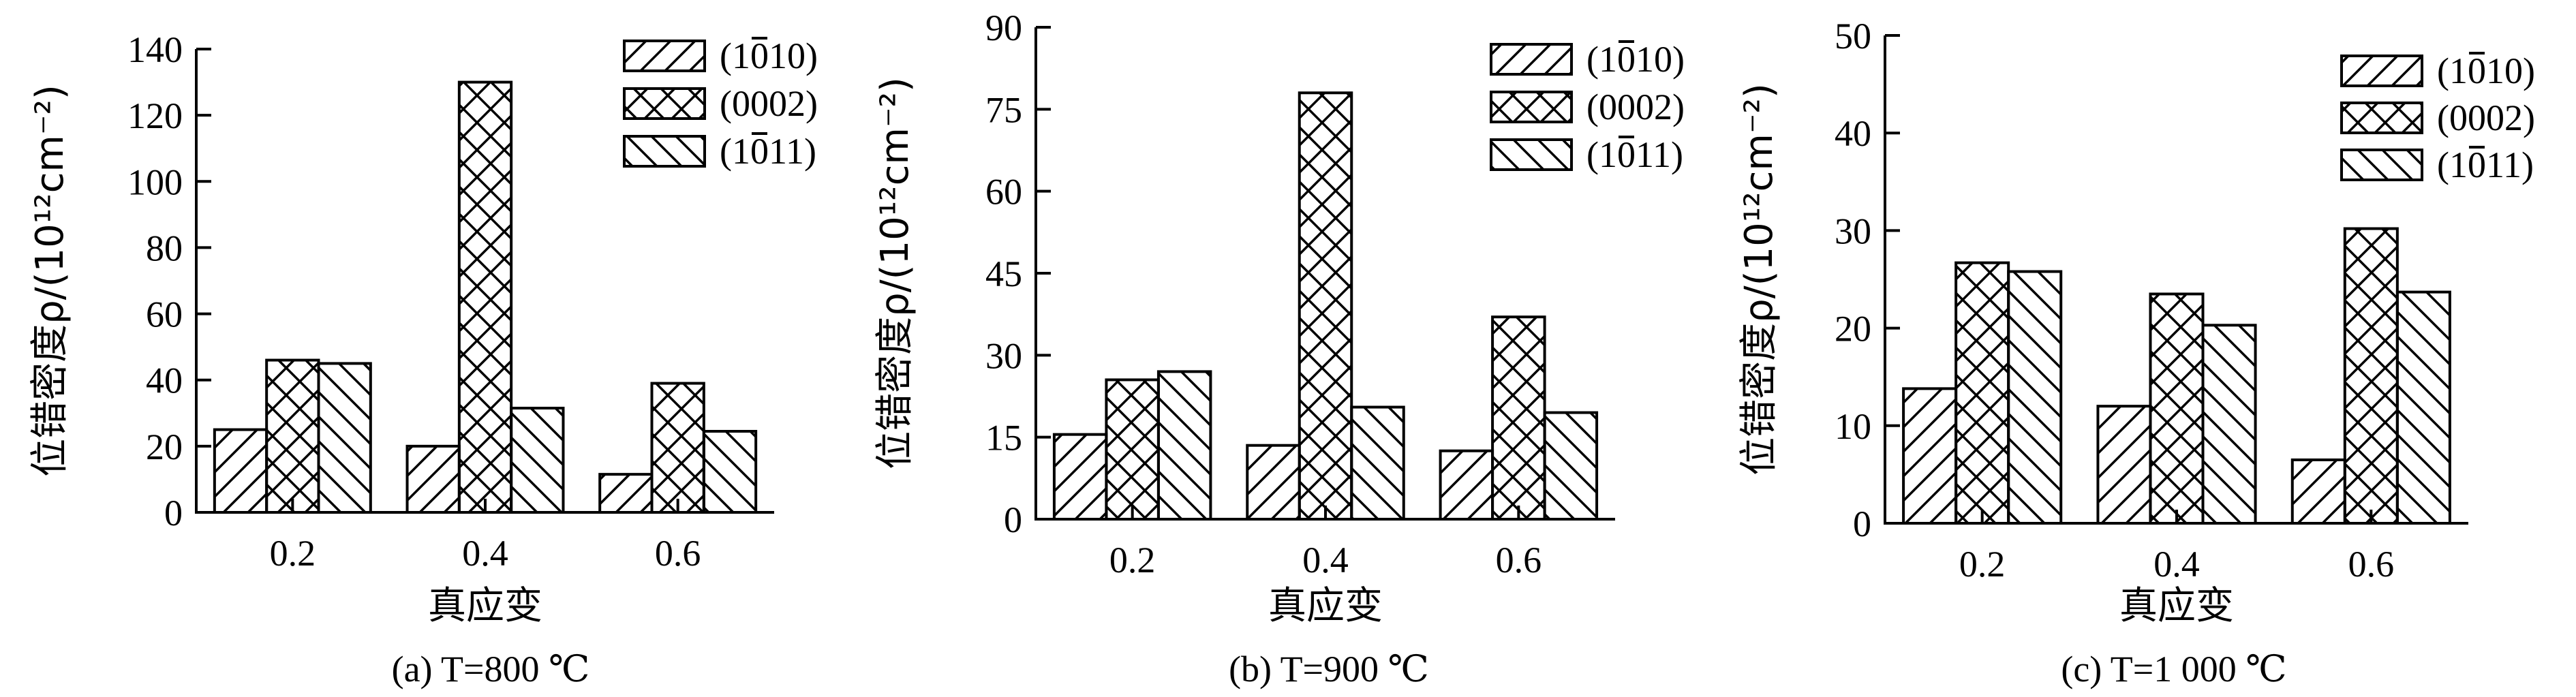  Describe the element at coordinates (155, 49) in the screenshot. I see `y-tick-label: 140` at that location.